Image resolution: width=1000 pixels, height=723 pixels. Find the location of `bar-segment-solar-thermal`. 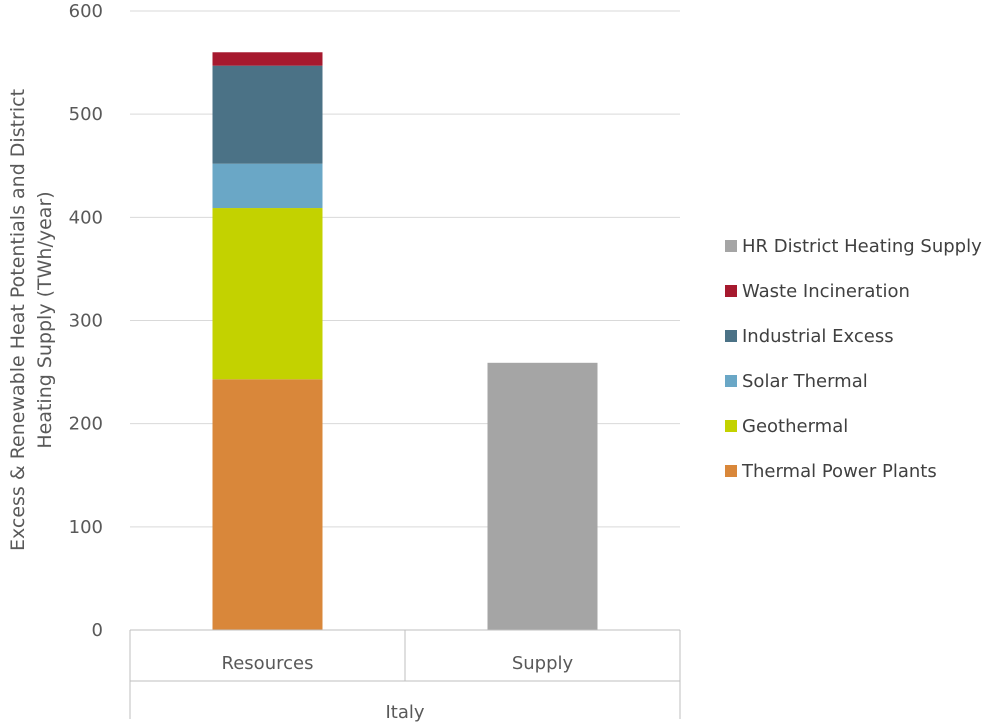

bar-segment-solar-thermal is located at coordinates (267, 186).